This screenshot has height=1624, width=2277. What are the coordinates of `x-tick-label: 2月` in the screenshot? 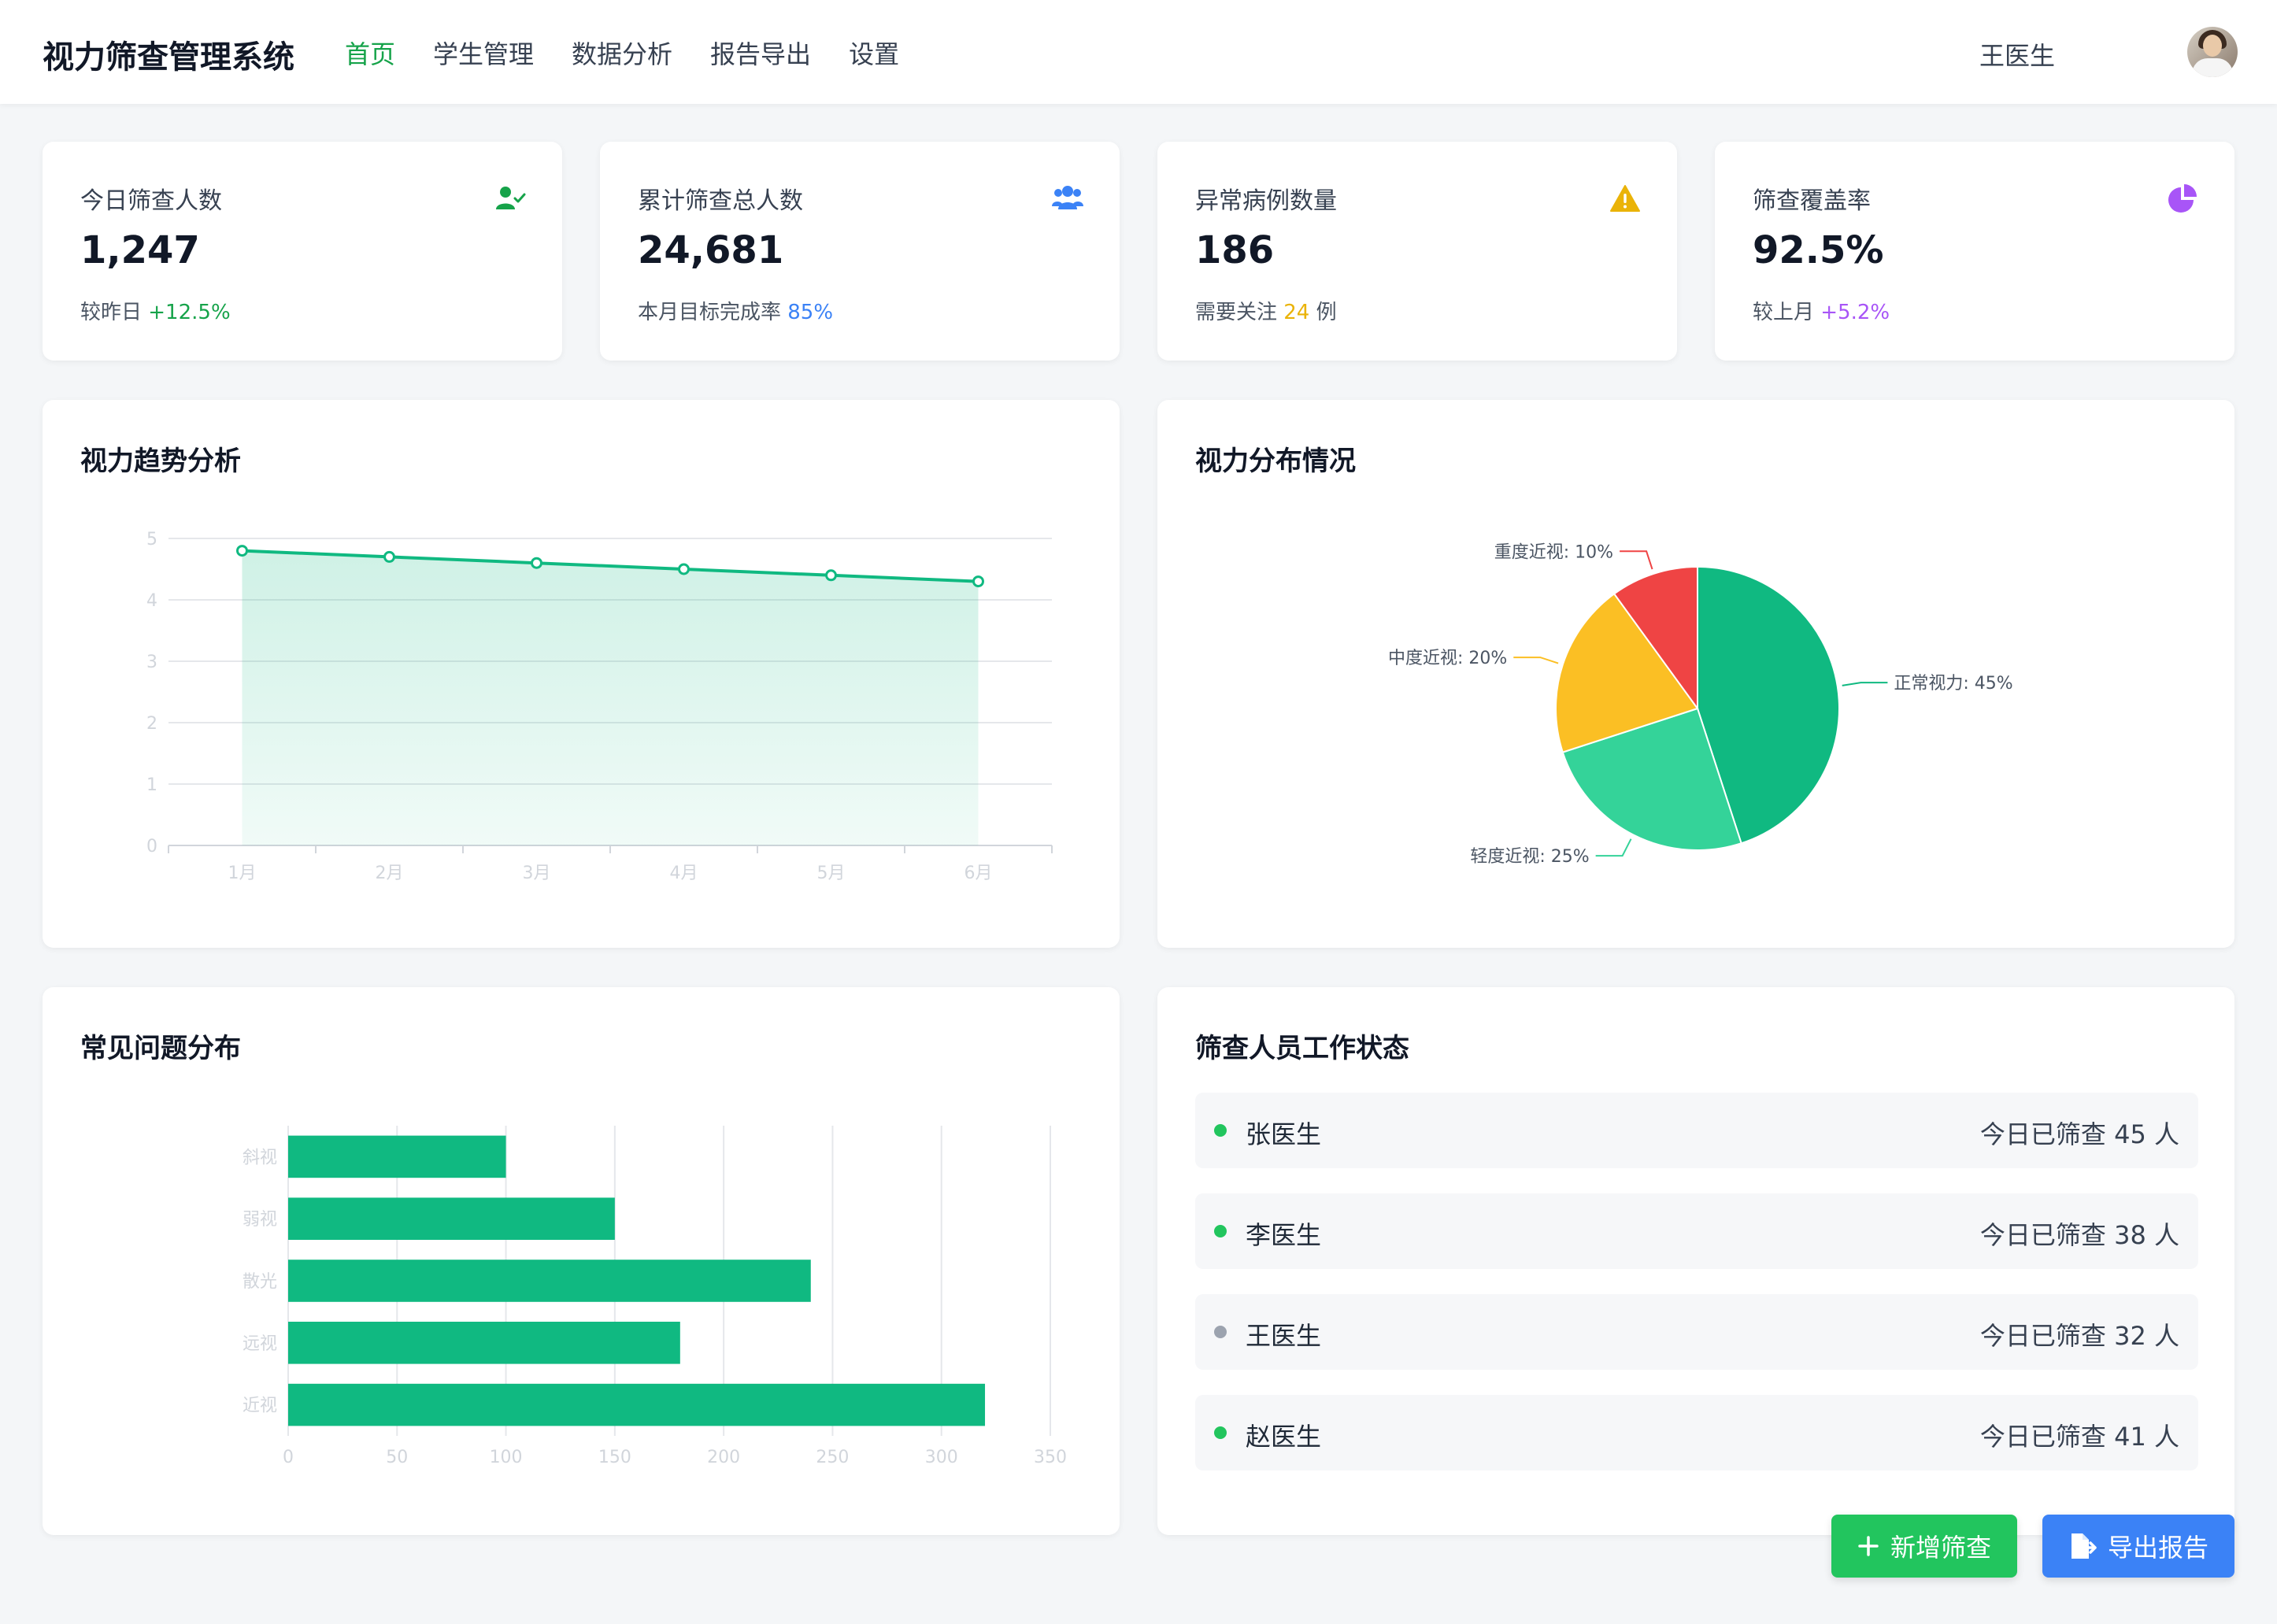 It's located at (390, 873).